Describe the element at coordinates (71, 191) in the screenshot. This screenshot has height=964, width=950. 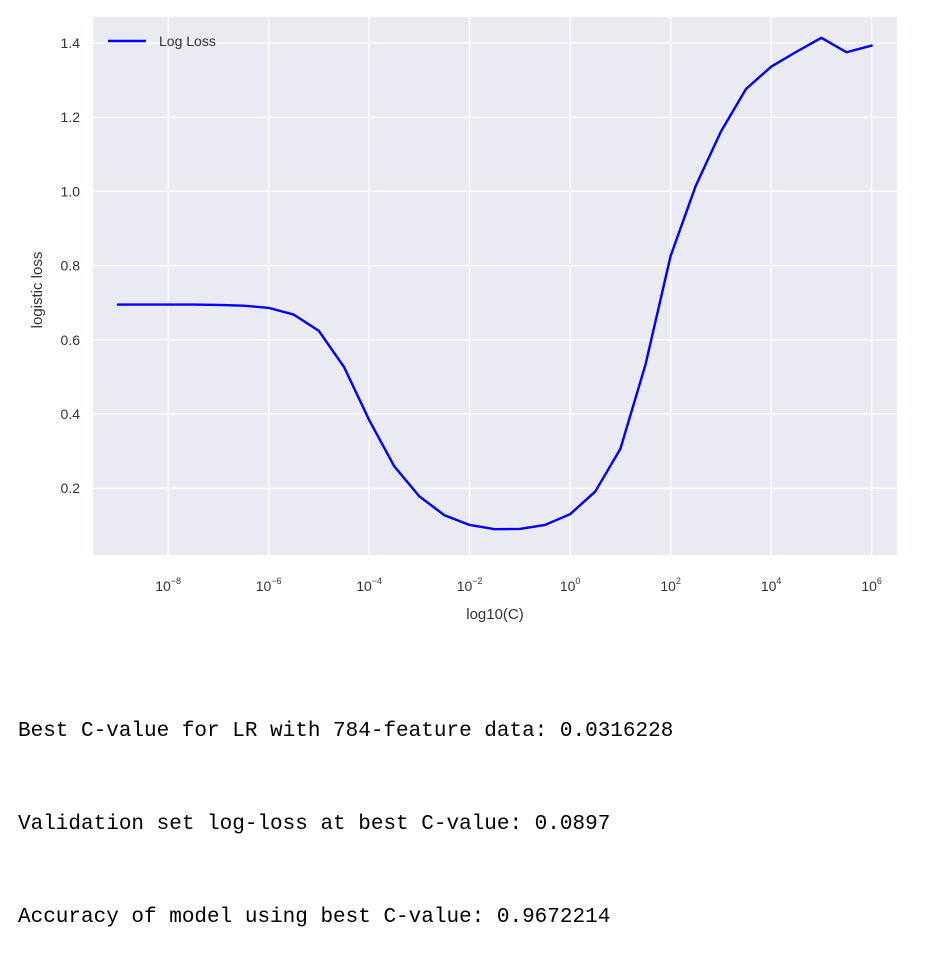
I see `y-tick-label: 1.0` at that location.